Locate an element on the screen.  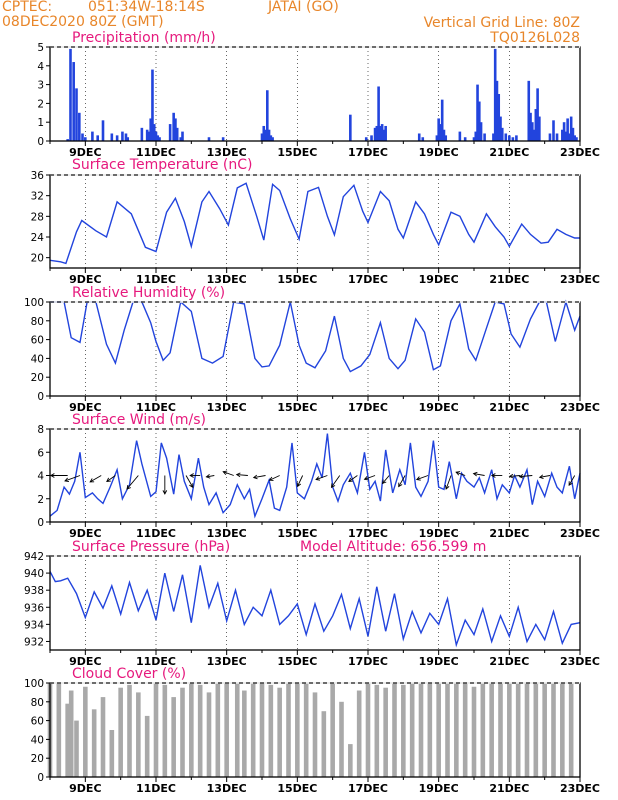
y-tick-label: 932 is located at coordinates (34, 642).